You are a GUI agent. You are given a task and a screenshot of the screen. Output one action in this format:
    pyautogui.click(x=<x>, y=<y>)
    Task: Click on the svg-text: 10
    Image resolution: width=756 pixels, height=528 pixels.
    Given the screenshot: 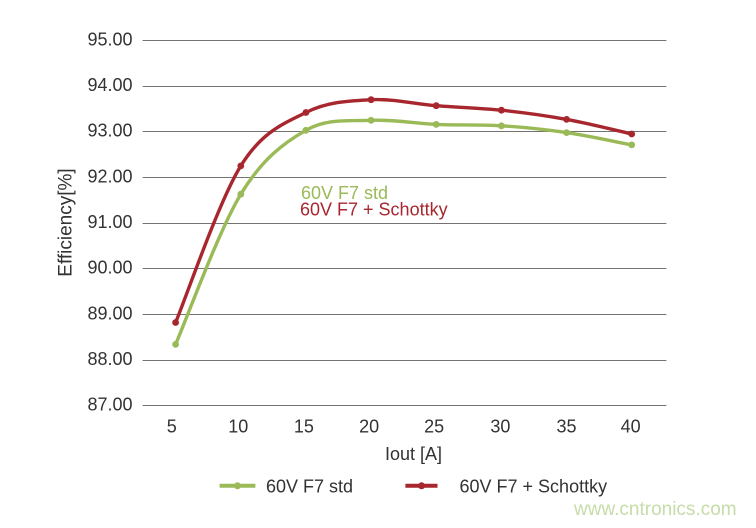 What is the action you would take?
    pyautogui.click(x=238, y=427)
    